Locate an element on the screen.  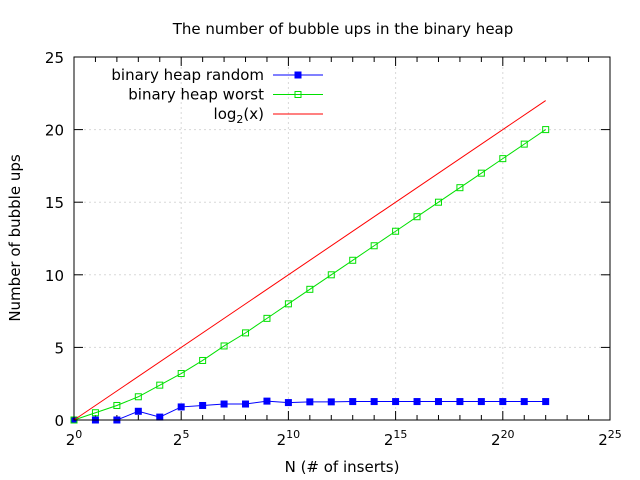
legend-label: log2(x) is located at coordinates (239, 115).